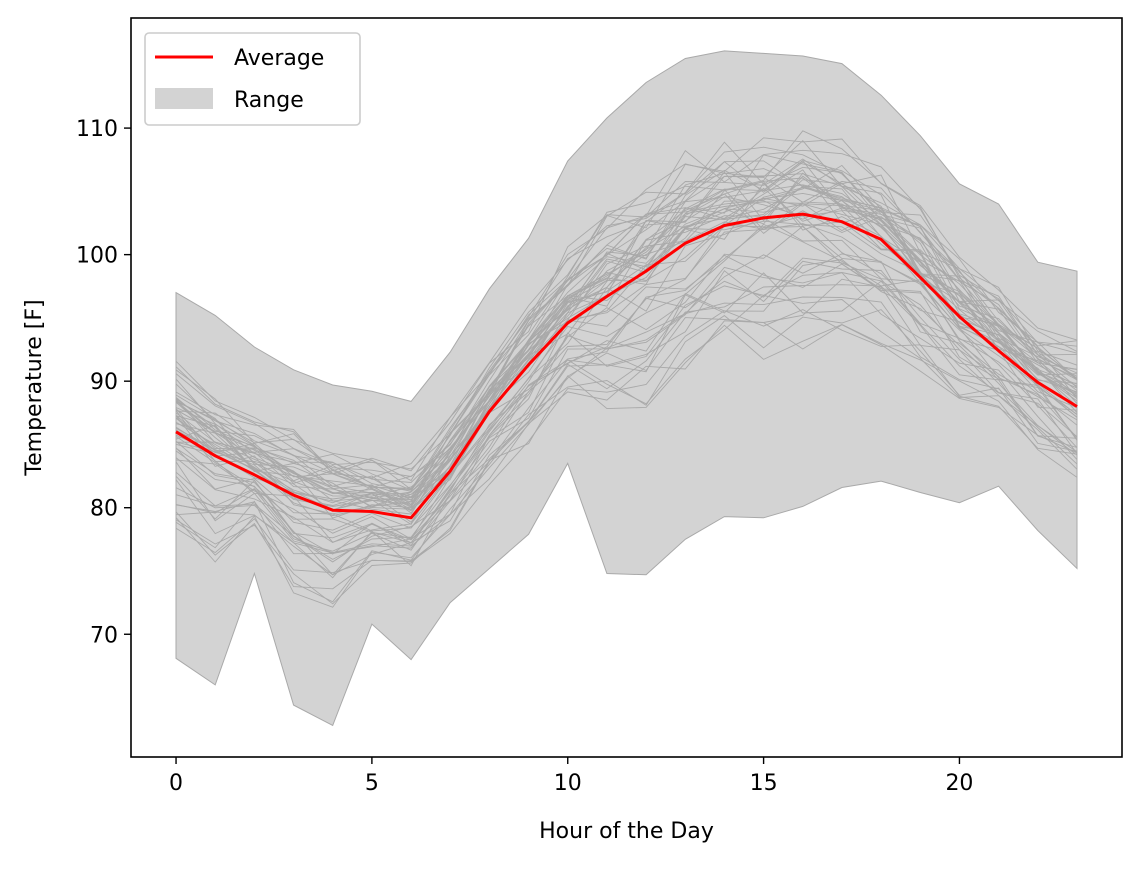  I want to click on y-tick-label: 110, so click(97, 129).